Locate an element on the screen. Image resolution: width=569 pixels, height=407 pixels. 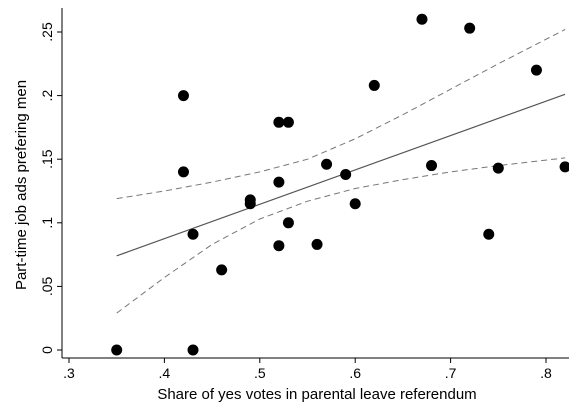
x-tick-label: .4 is located at coordinates (165, 373).